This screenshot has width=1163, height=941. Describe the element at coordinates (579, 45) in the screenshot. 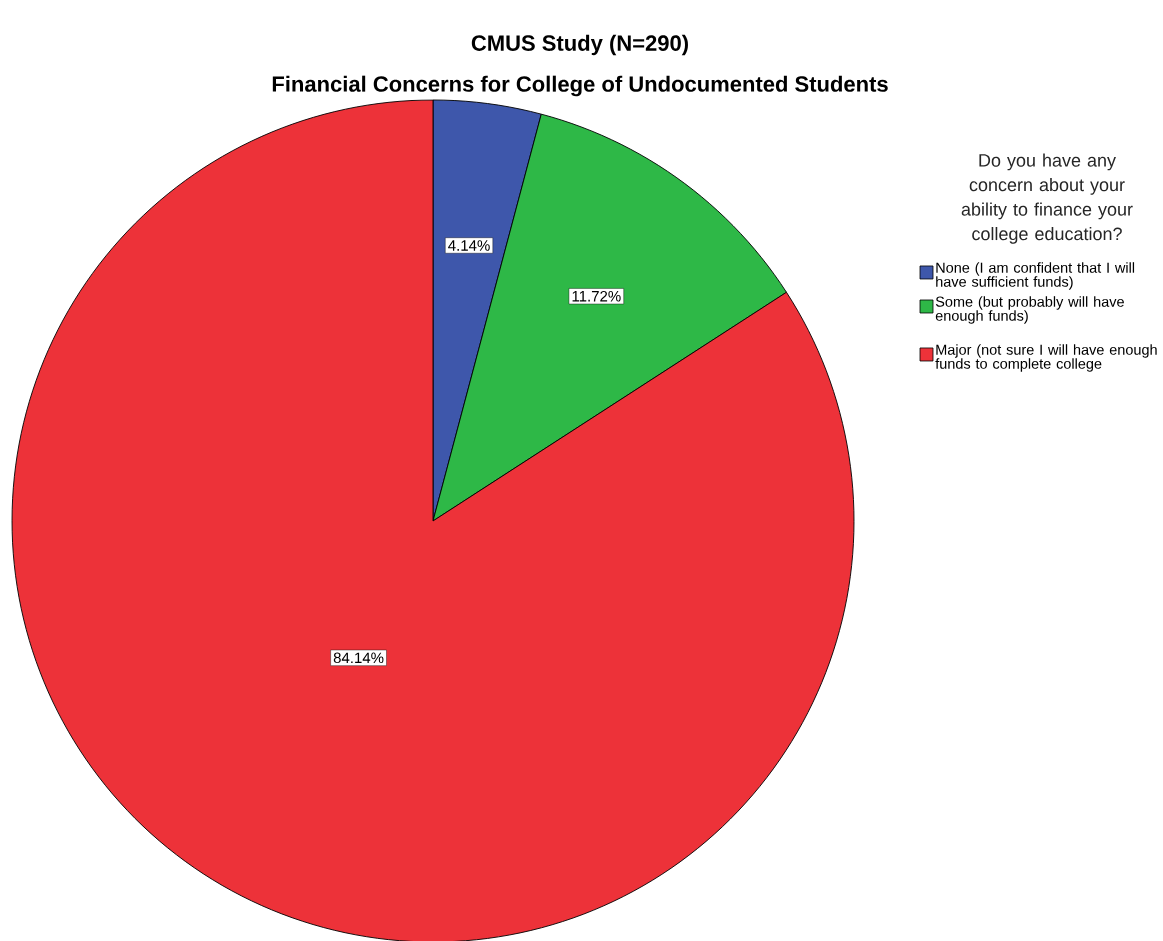

I see `chart-title: CMUS Study (N=290)` at that location.